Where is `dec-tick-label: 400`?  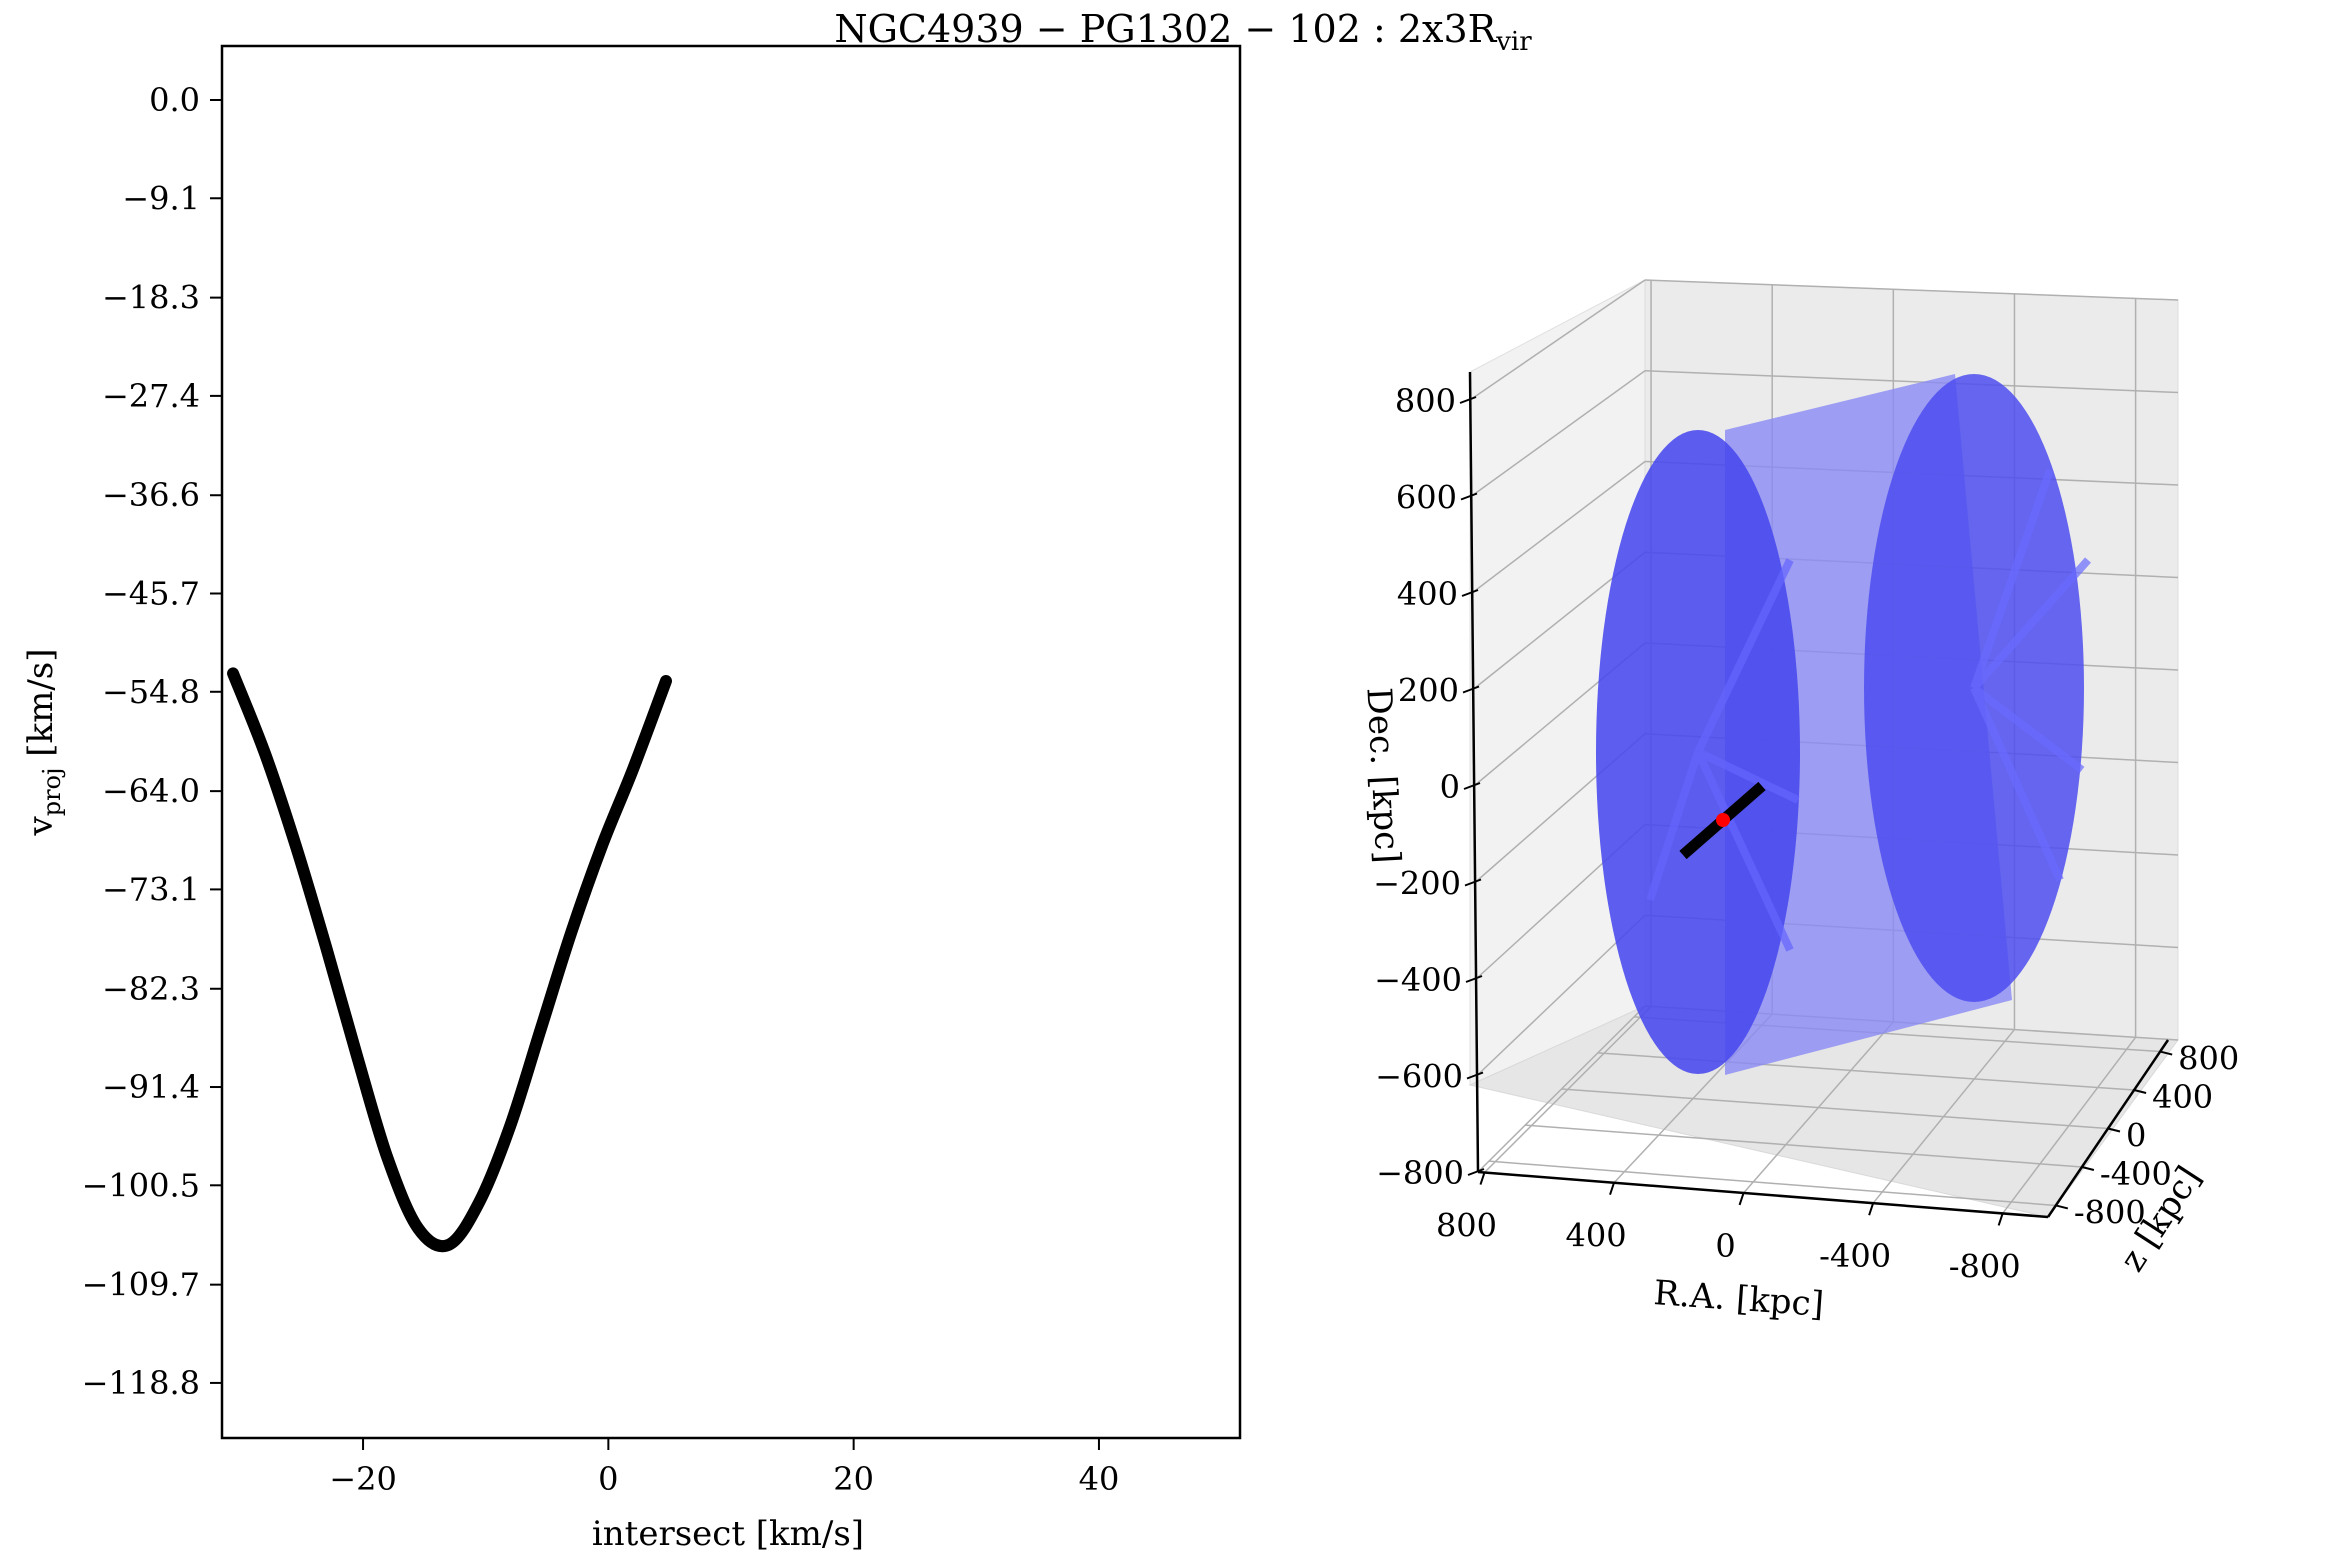
dec-tick-label: 400 is located at coordinates (1427, 594).